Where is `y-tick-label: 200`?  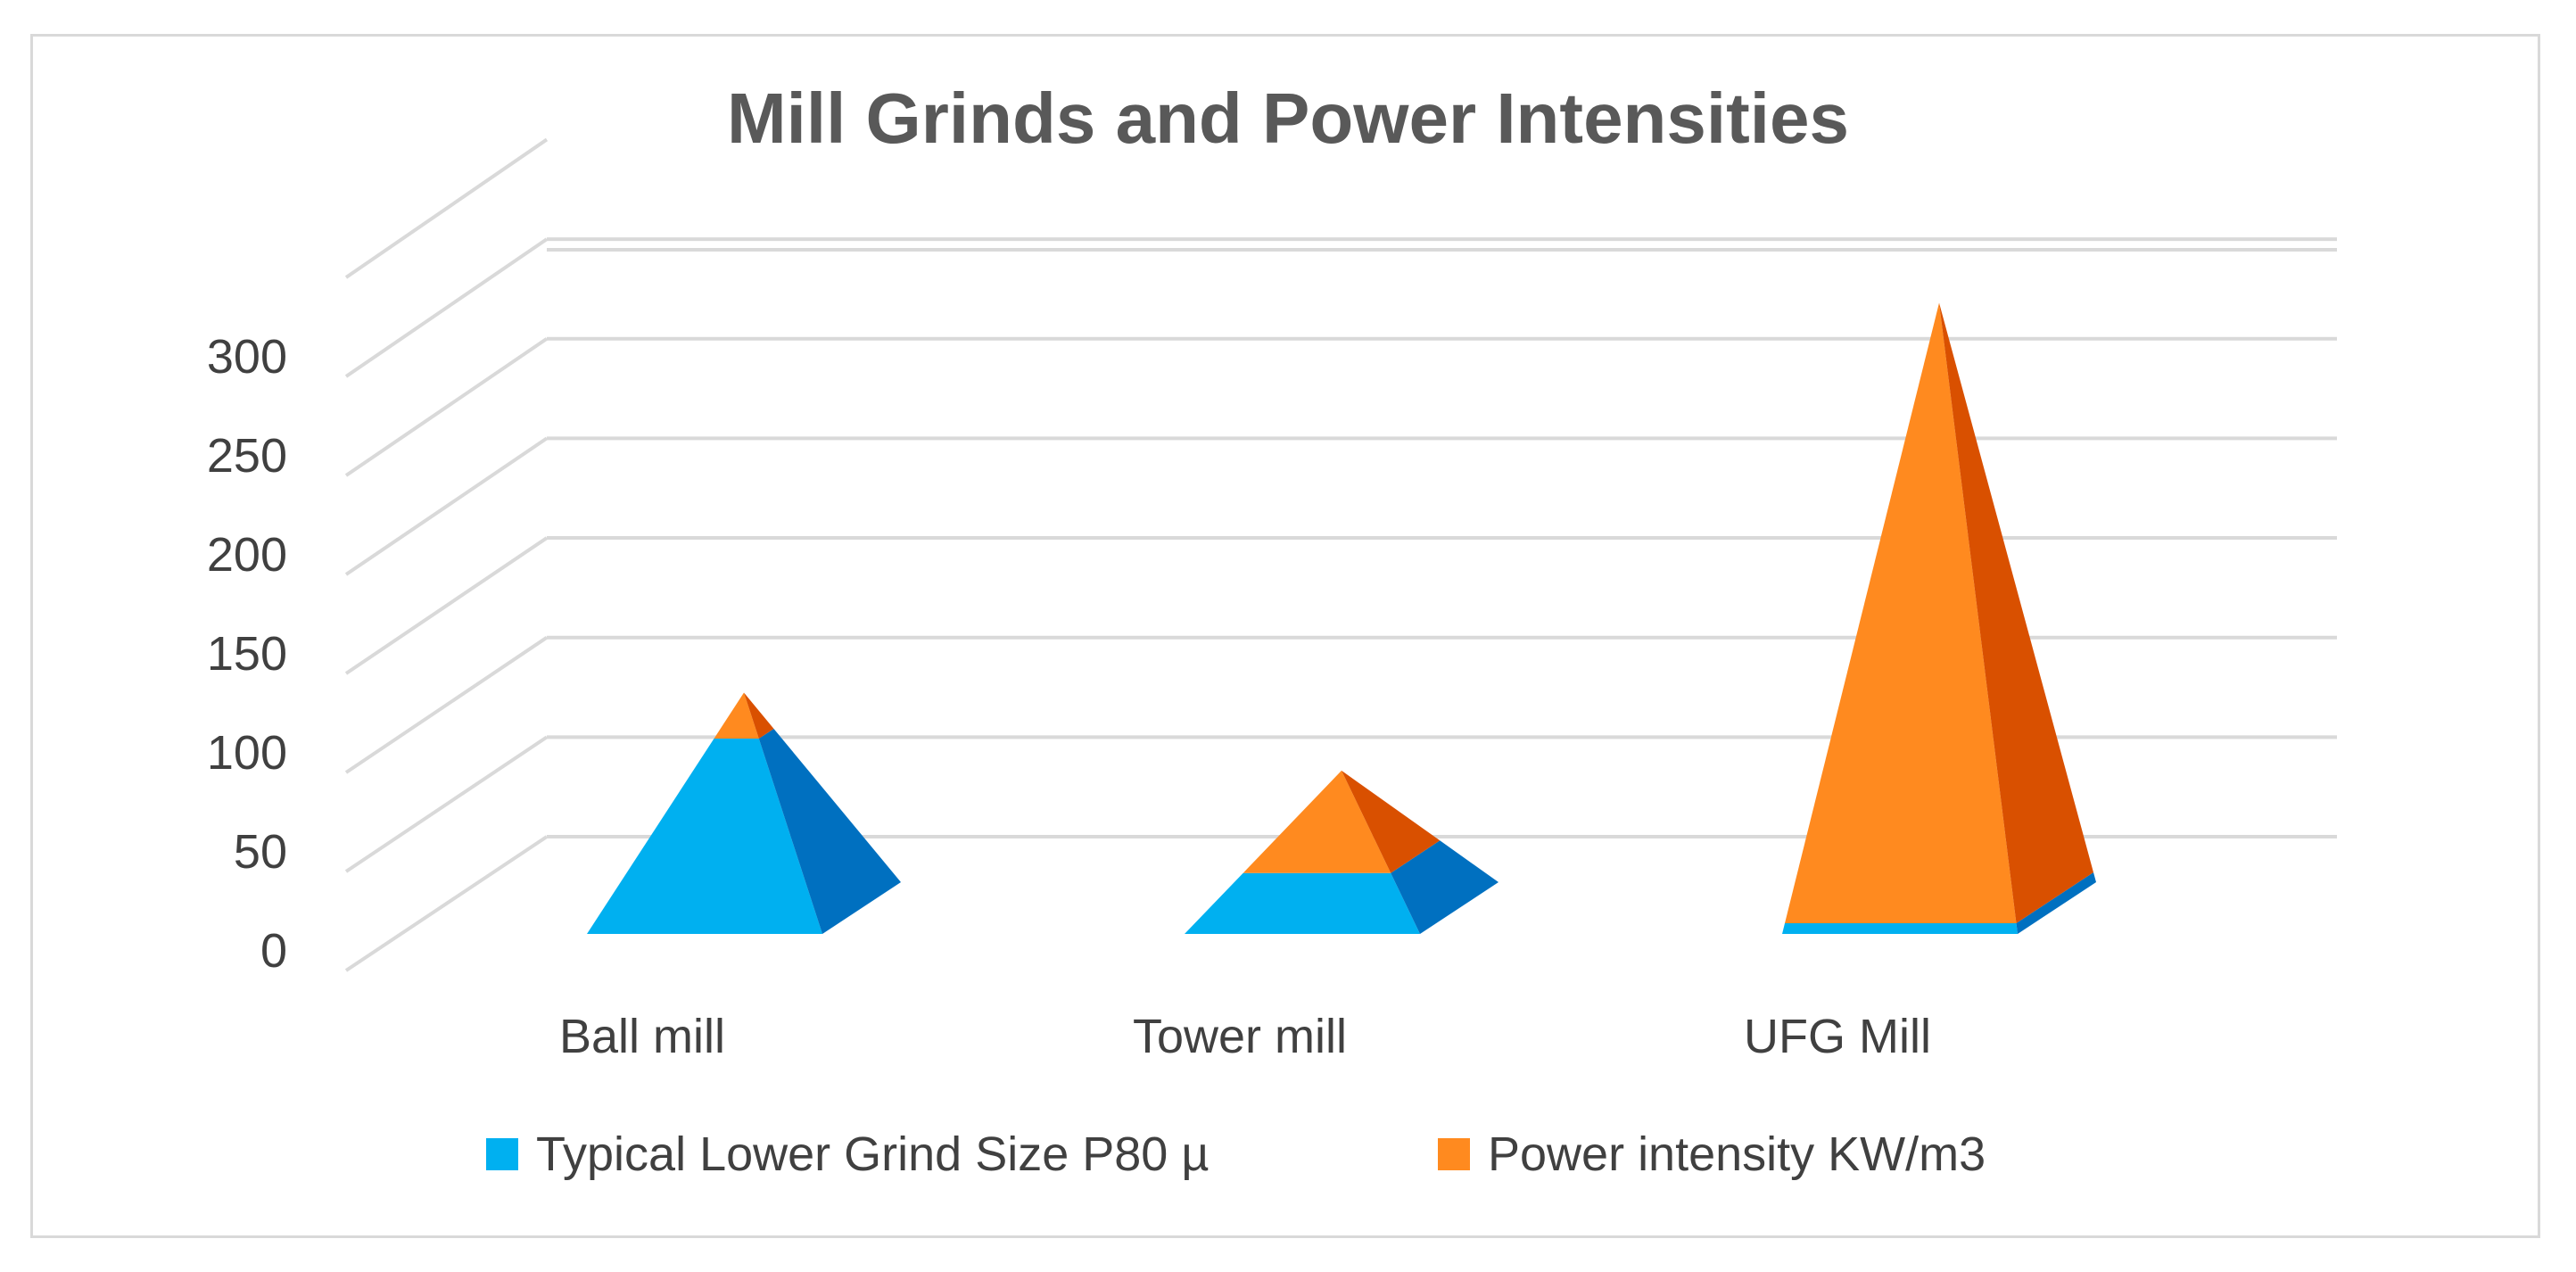
y-tick-label: 200 is located at coordinates (247, 555).